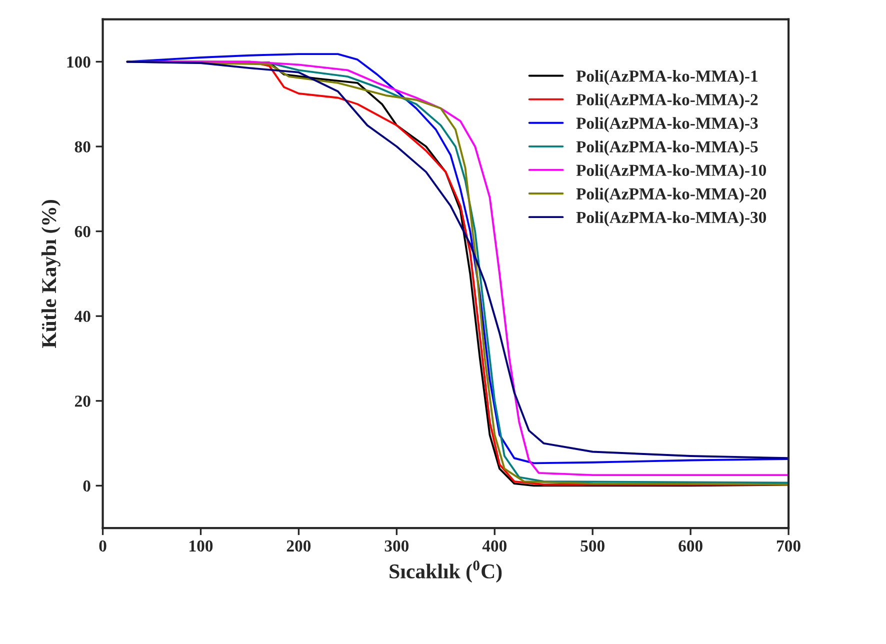  What do you see at coordinates (102, 546) in the screenshot?
I see `x-tick-label: 0` at bounding box center [102, 546].